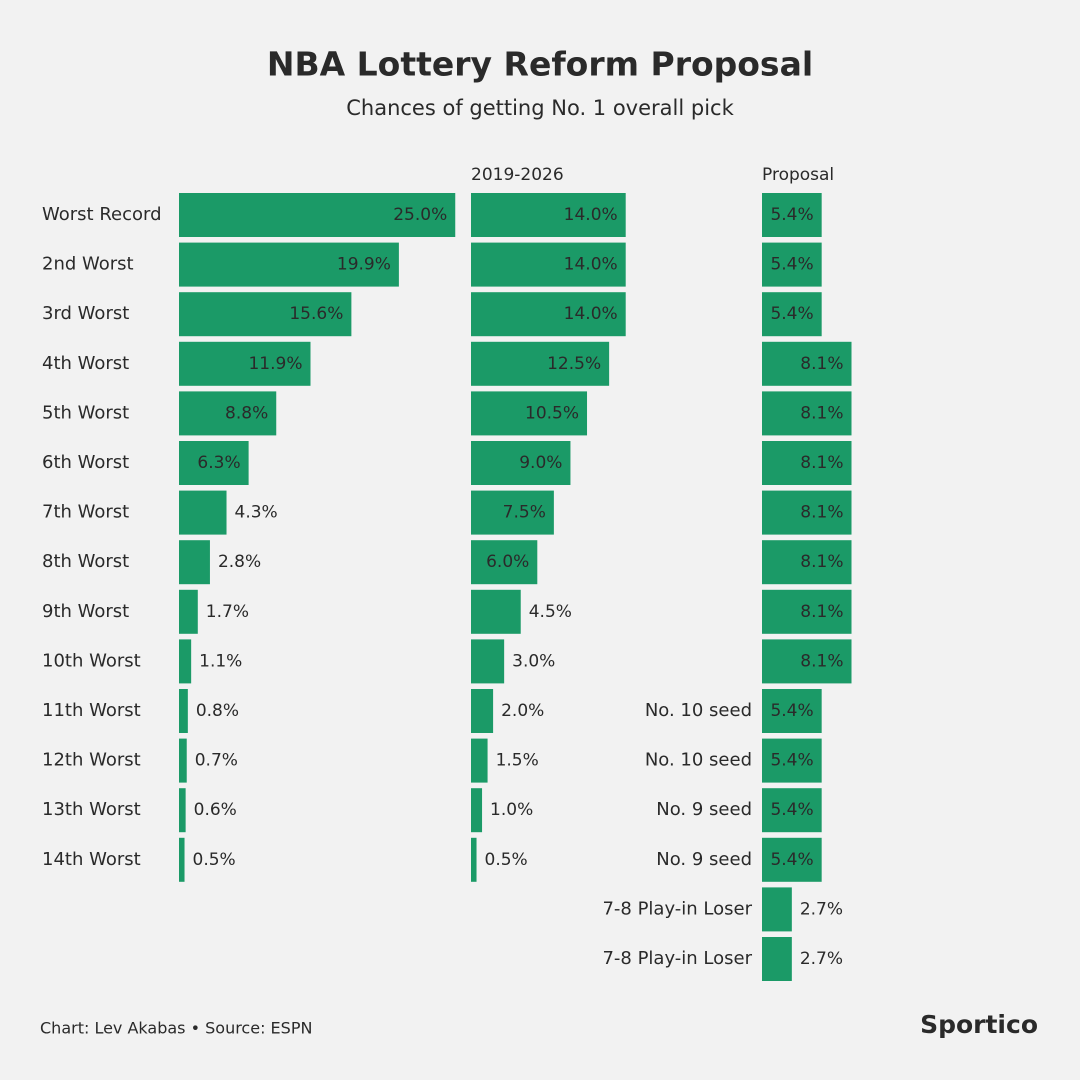 This screenshot has width=1080, height=1080. Describe the element at coordinates (85, 462) in the screenshot. I see `category-label: 6th Worst` at that location.